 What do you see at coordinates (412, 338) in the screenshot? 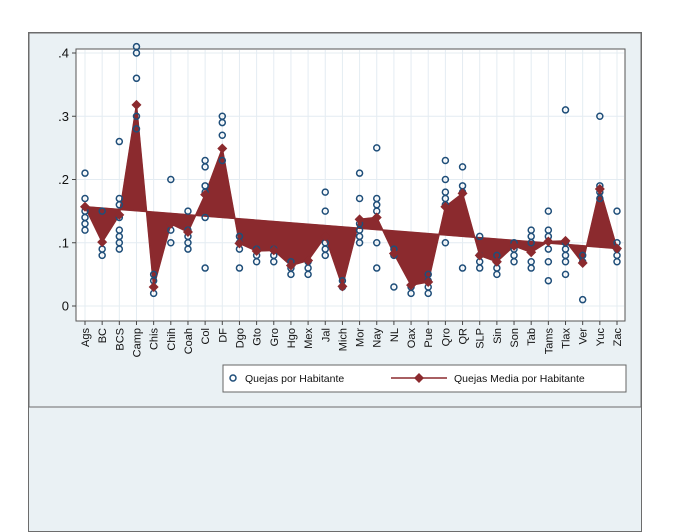
I see `x-tick-label: Oax` at bounding box center [412, 338].